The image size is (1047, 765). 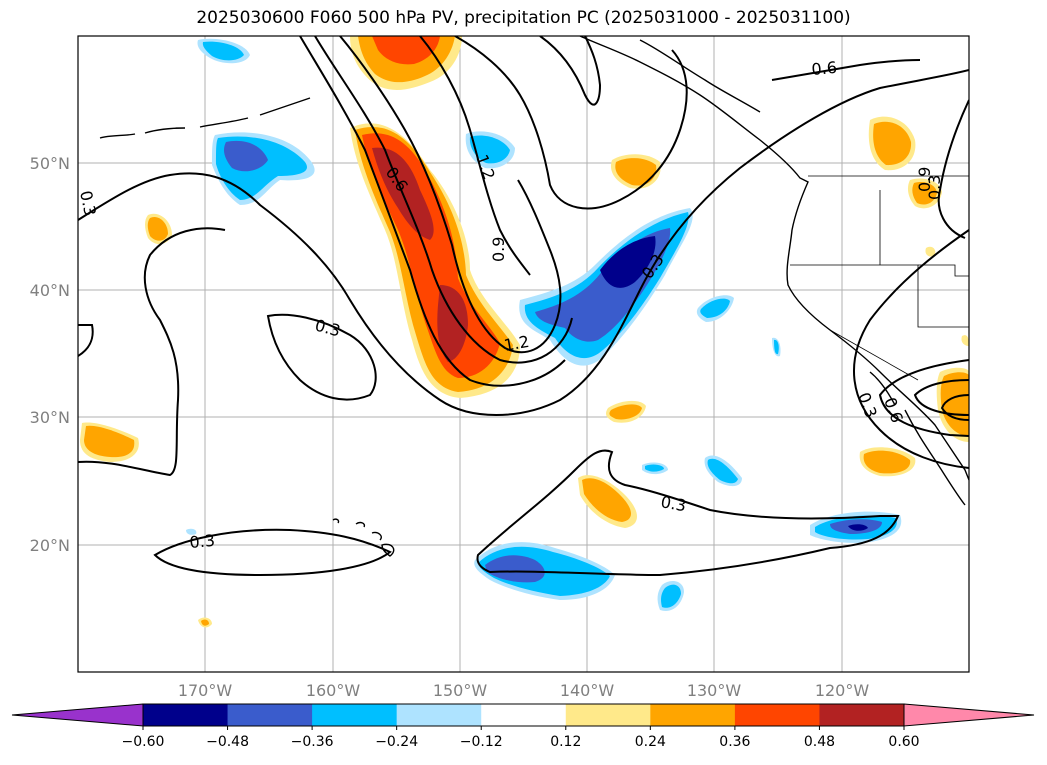 I want to click on svg-text: 0.6, so click(x=824, y=68).